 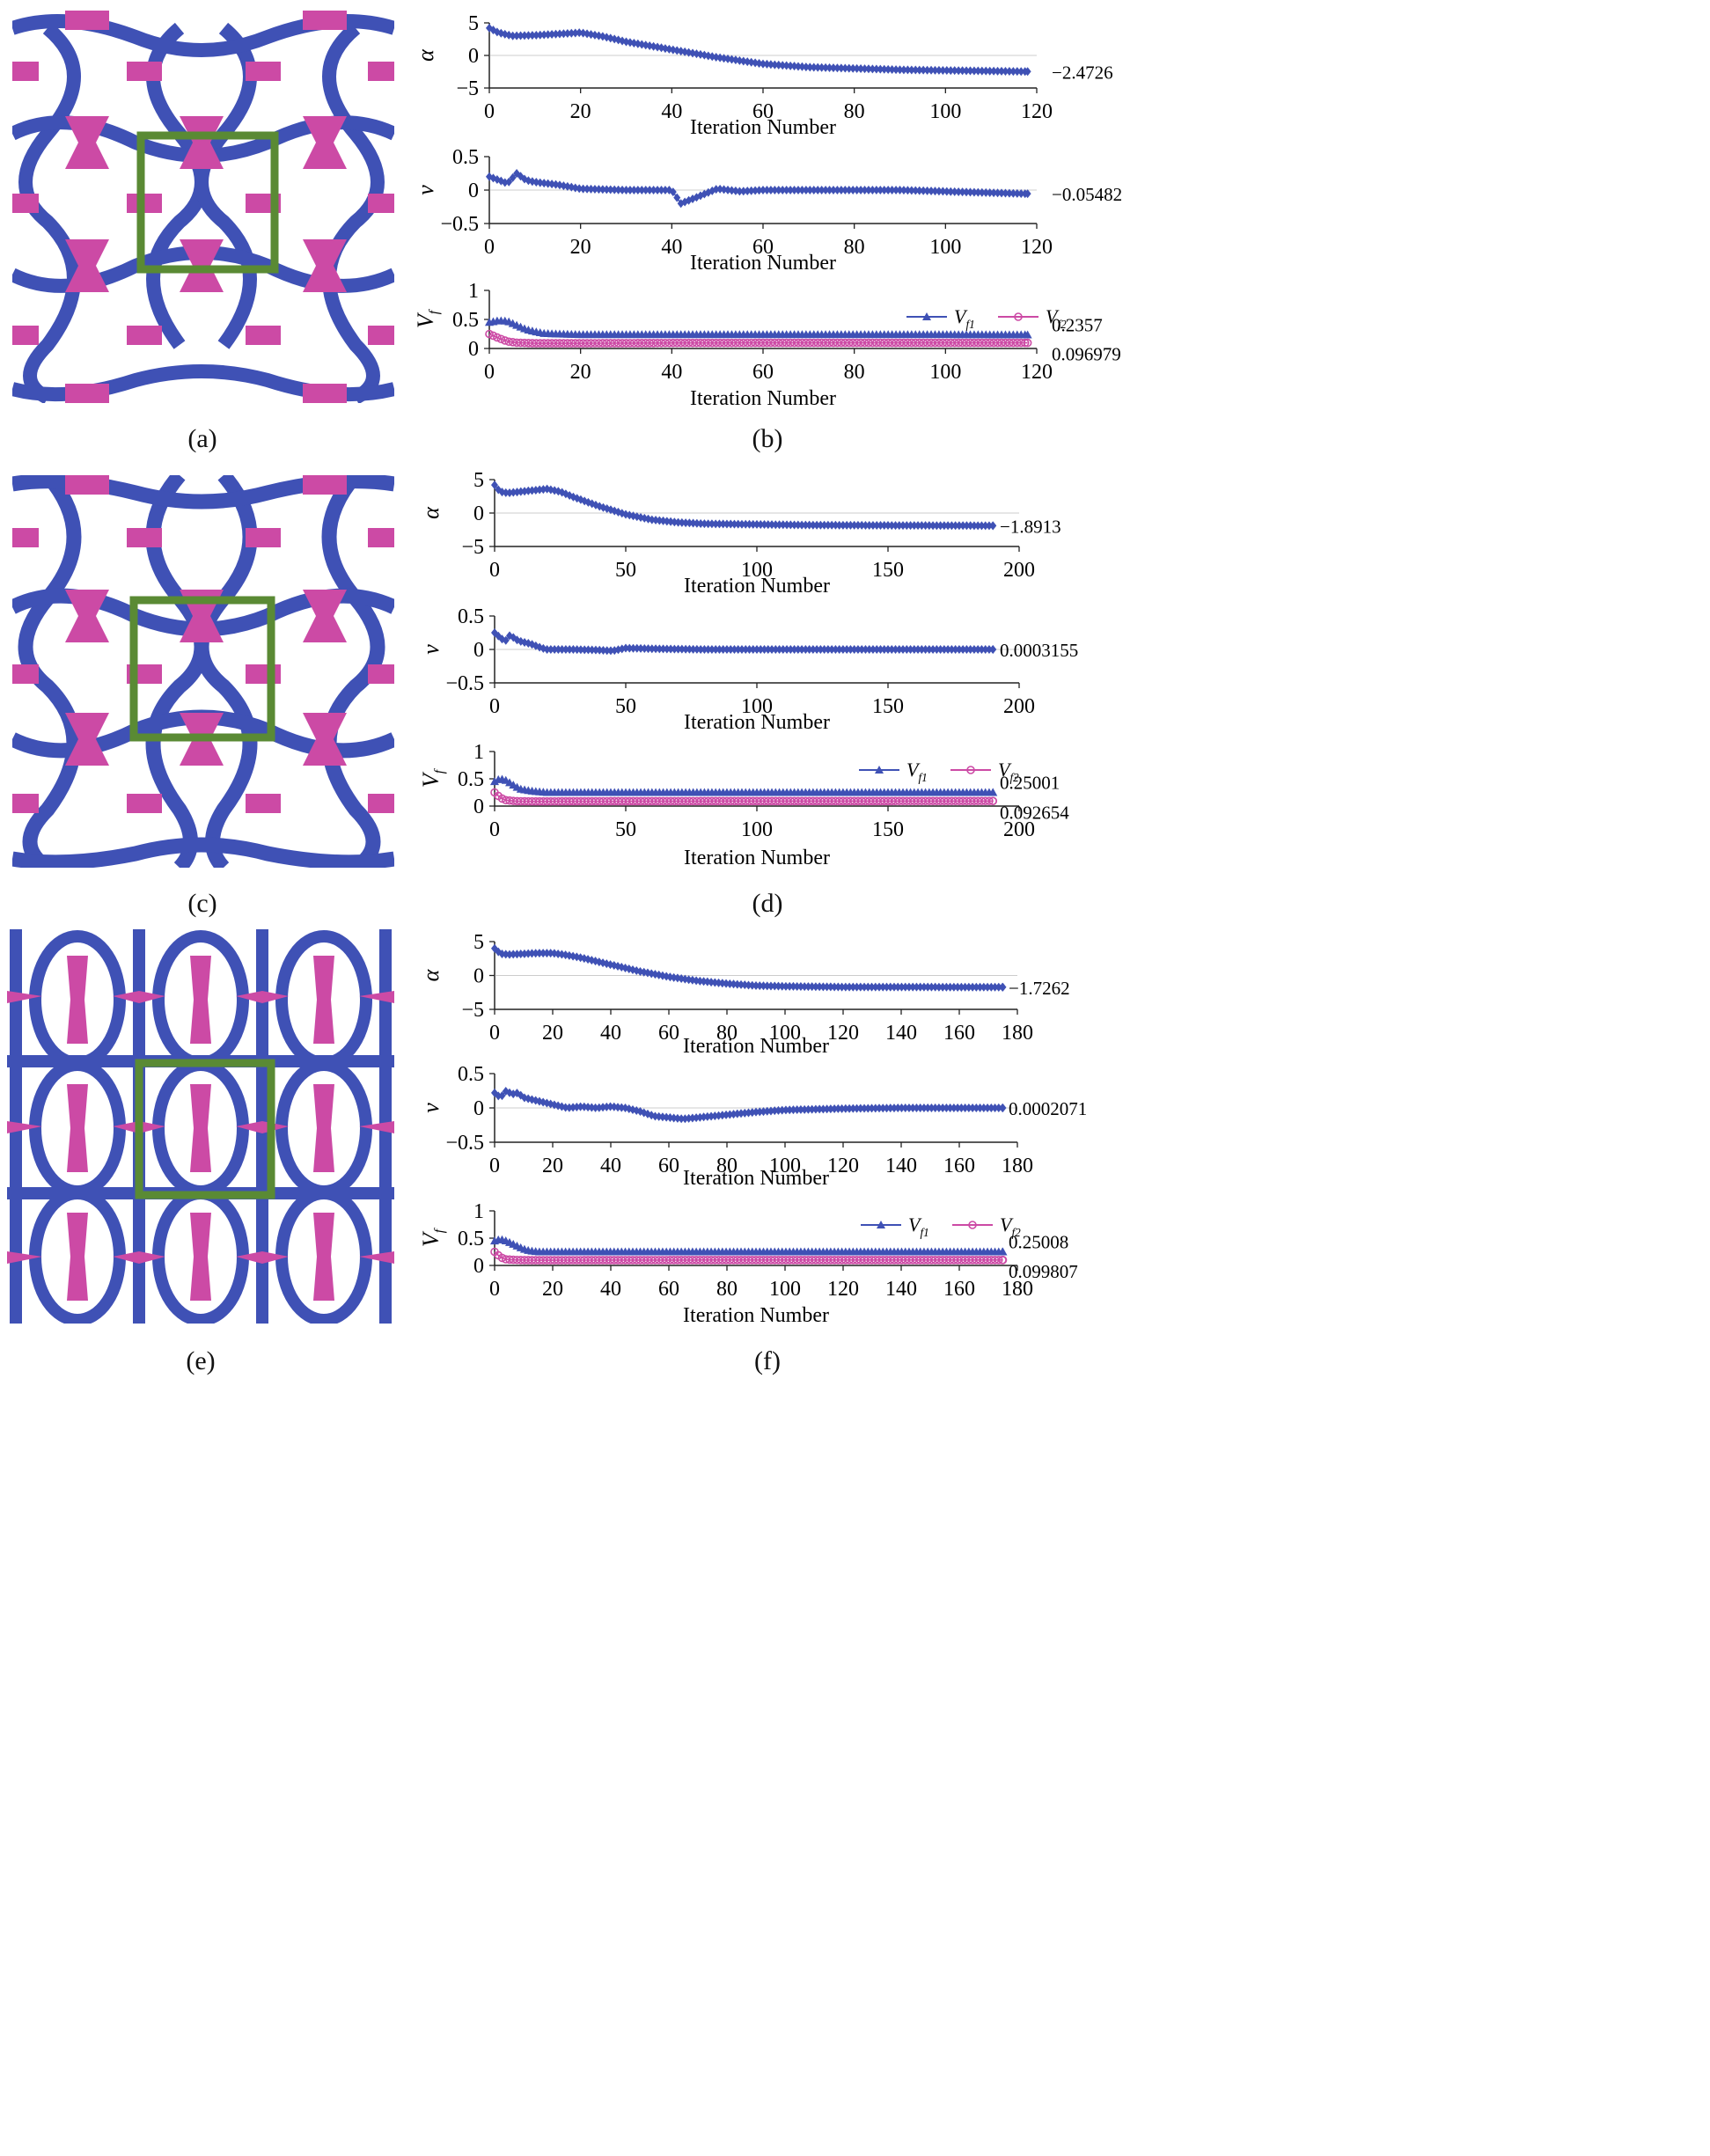 What do you see at coordinates (473, 548) in the screenshot?
I see `y-tick-label: −5` at bounding box center [473, 548].